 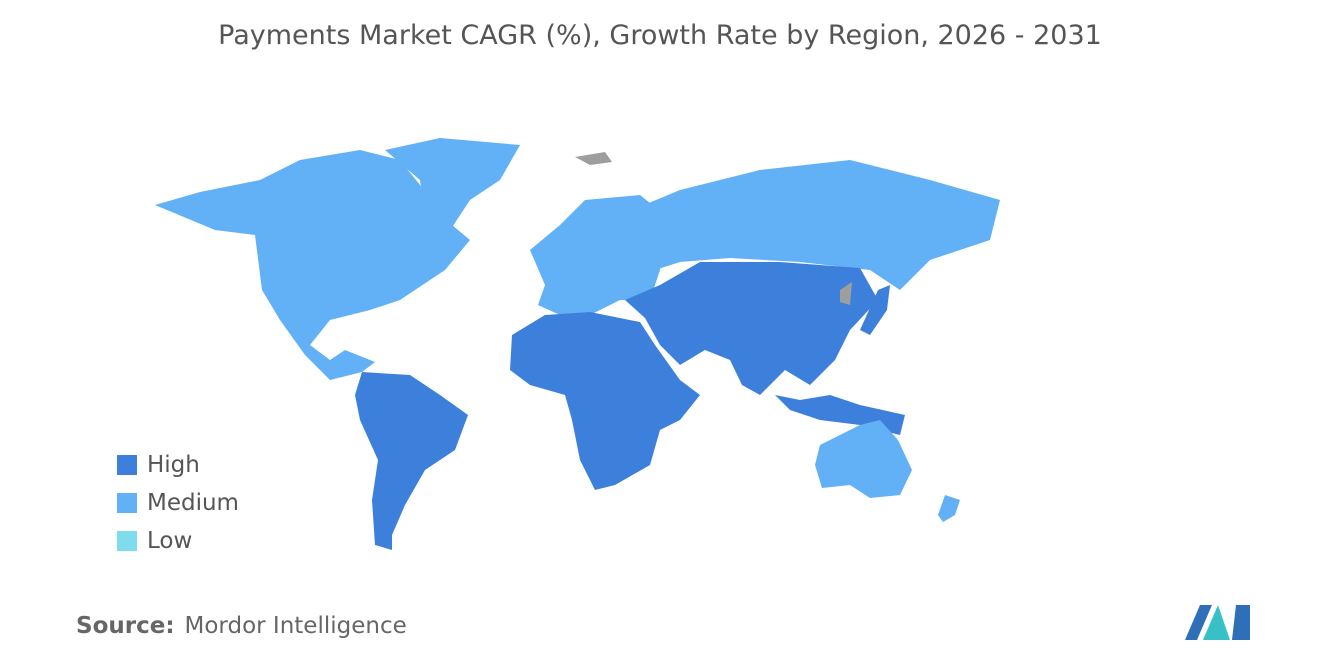 I want to click on region-south-america, so click(x=411, y=461).